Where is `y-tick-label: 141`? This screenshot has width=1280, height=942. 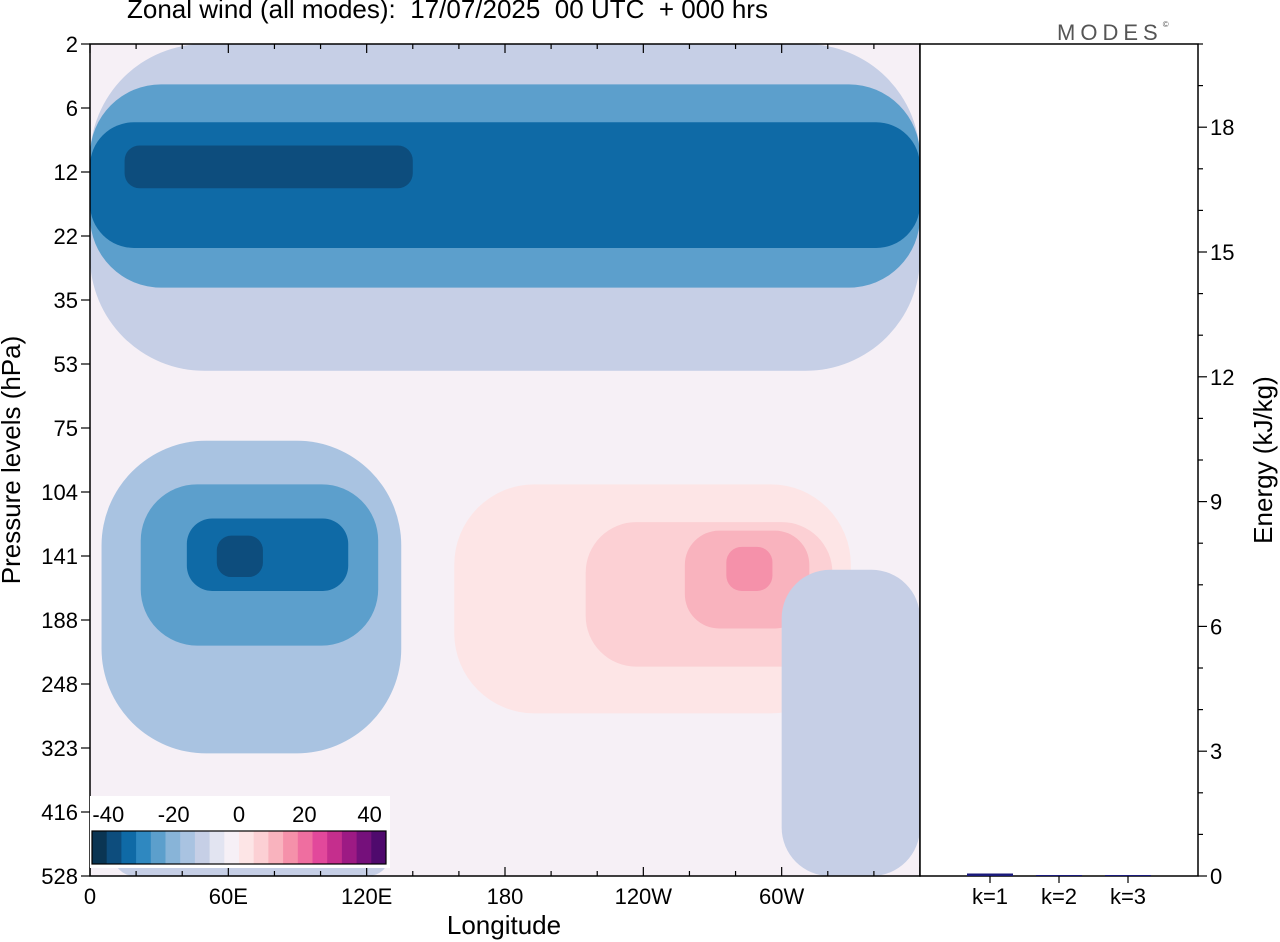
y-tick-label: 141 is located at coordinates (59, 556).